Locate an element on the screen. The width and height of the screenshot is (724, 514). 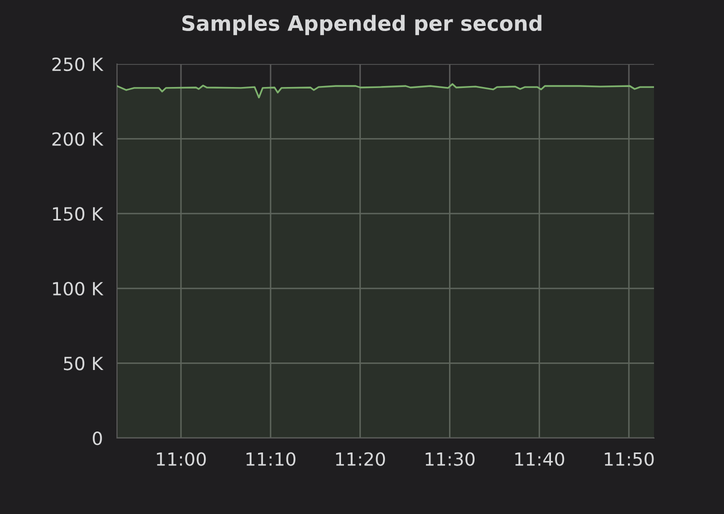
x-tick-label: 11:30 is located at coordinates (450, 459).